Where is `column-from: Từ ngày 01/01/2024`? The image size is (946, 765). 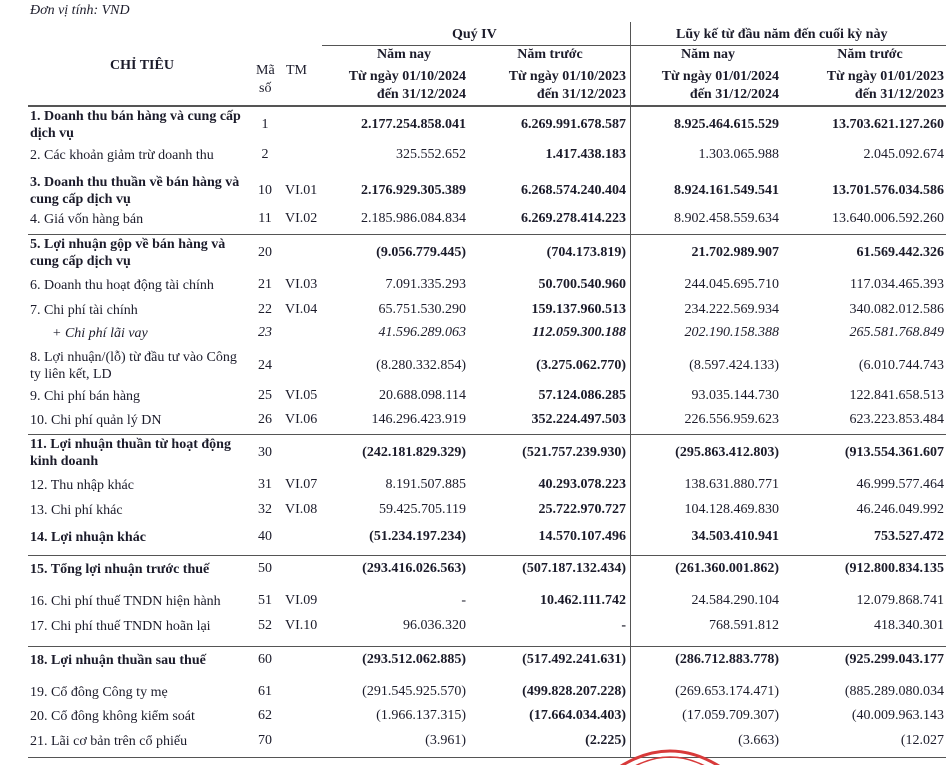
column-from: Từ ngày 01/01/2024 is located at coordinates (720, 76).